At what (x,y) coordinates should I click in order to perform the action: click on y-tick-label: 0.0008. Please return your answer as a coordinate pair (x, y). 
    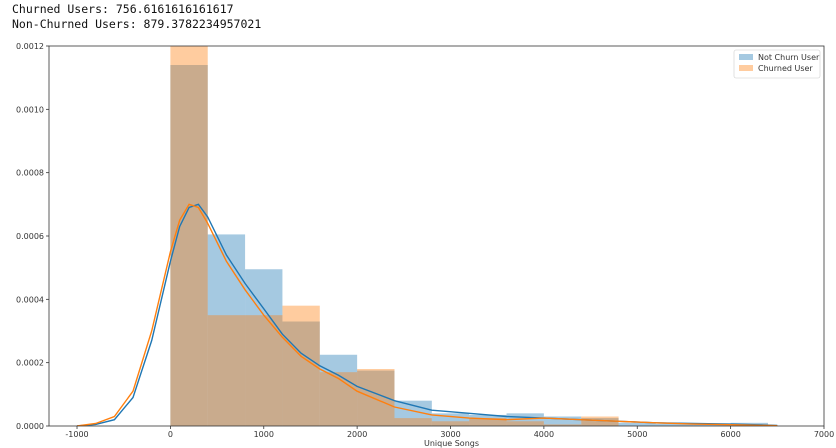
    Looking at the image, I should click on (30, 173).